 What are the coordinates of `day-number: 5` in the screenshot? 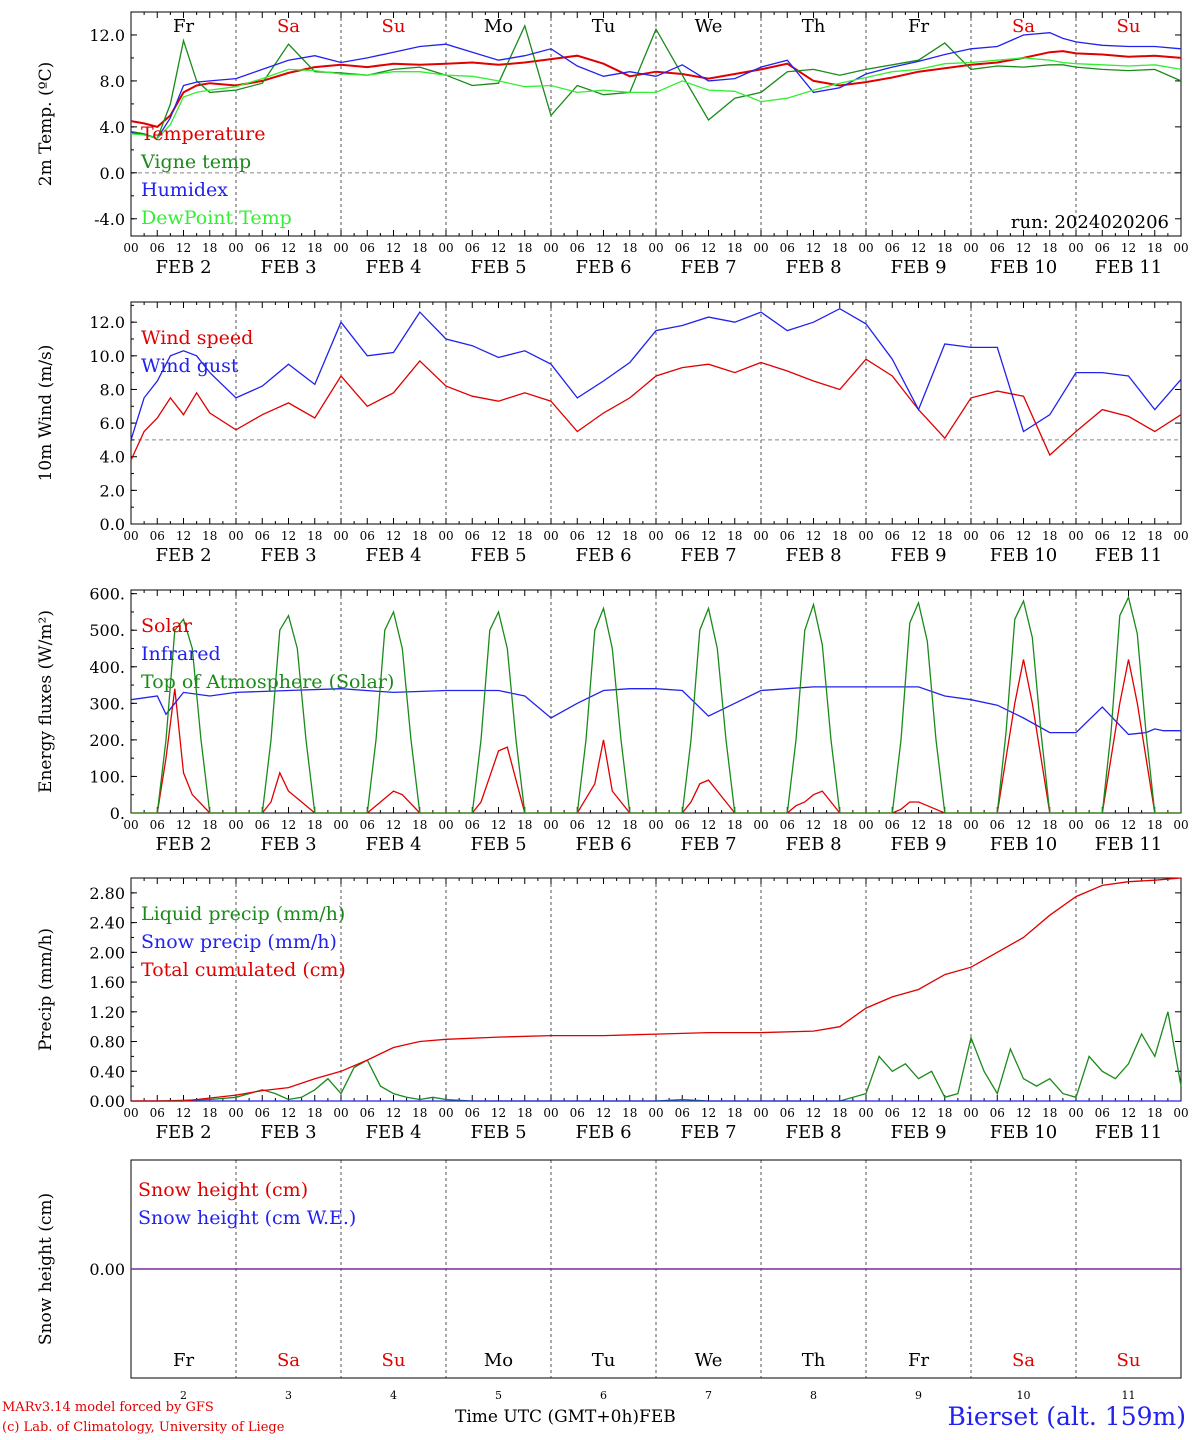 It's located at (498, 1394).